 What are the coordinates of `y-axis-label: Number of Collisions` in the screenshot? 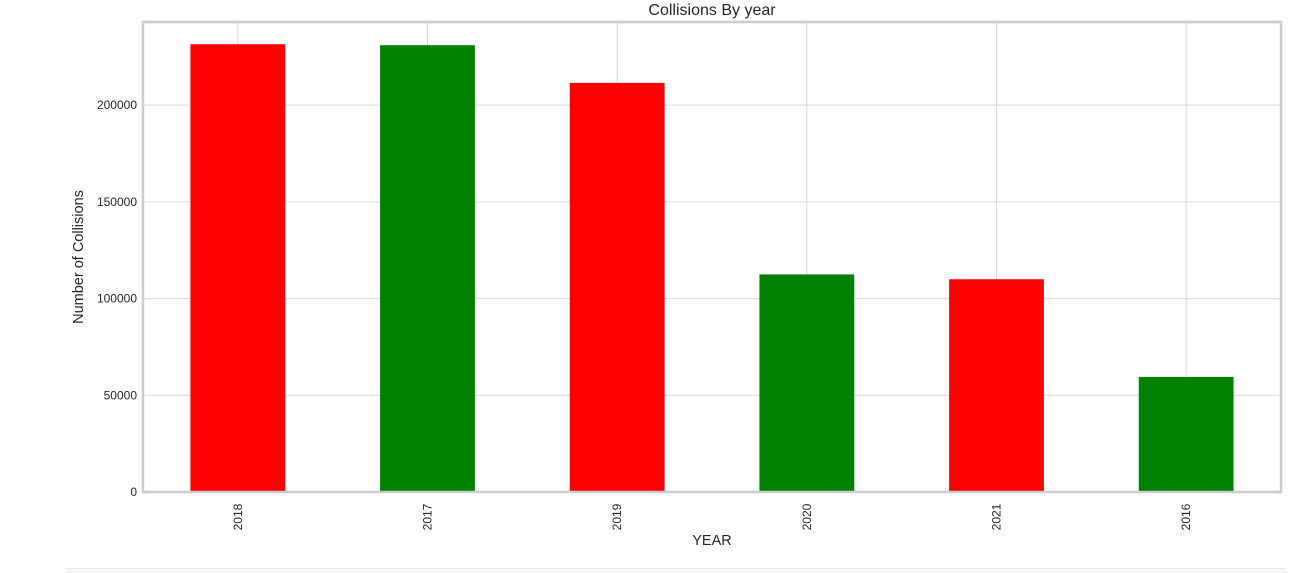 It's located at (79, 257).